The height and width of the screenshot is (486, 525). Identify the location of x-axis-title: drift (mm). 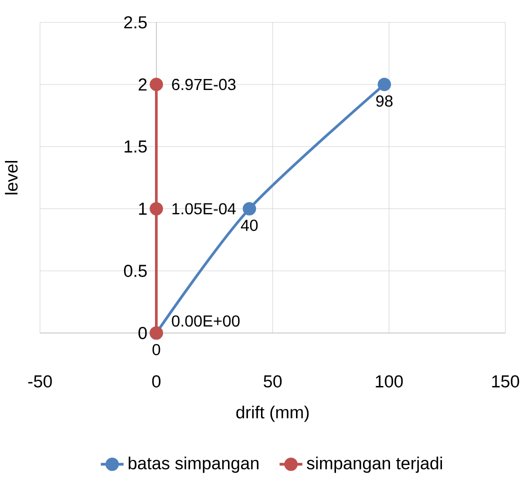
(272, 414).